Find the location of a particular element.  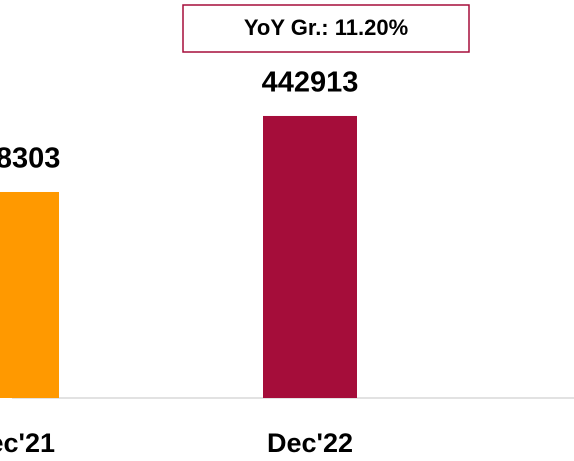

annotation-box is located at coordinates (326, 28).